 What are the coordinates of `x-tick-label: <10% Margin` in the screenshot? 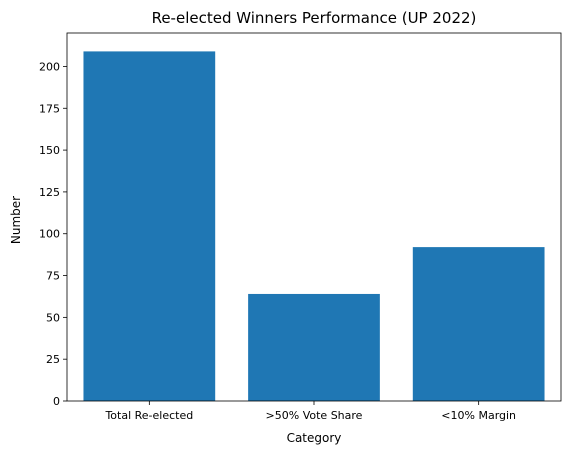 It's located at (478, 415).